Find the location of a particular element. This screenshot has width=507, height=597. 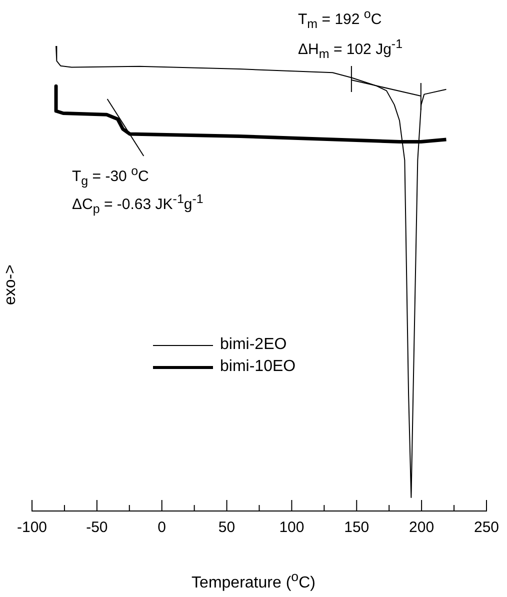

legend-label: bimi-10EO is located at coordinates (258, 367).